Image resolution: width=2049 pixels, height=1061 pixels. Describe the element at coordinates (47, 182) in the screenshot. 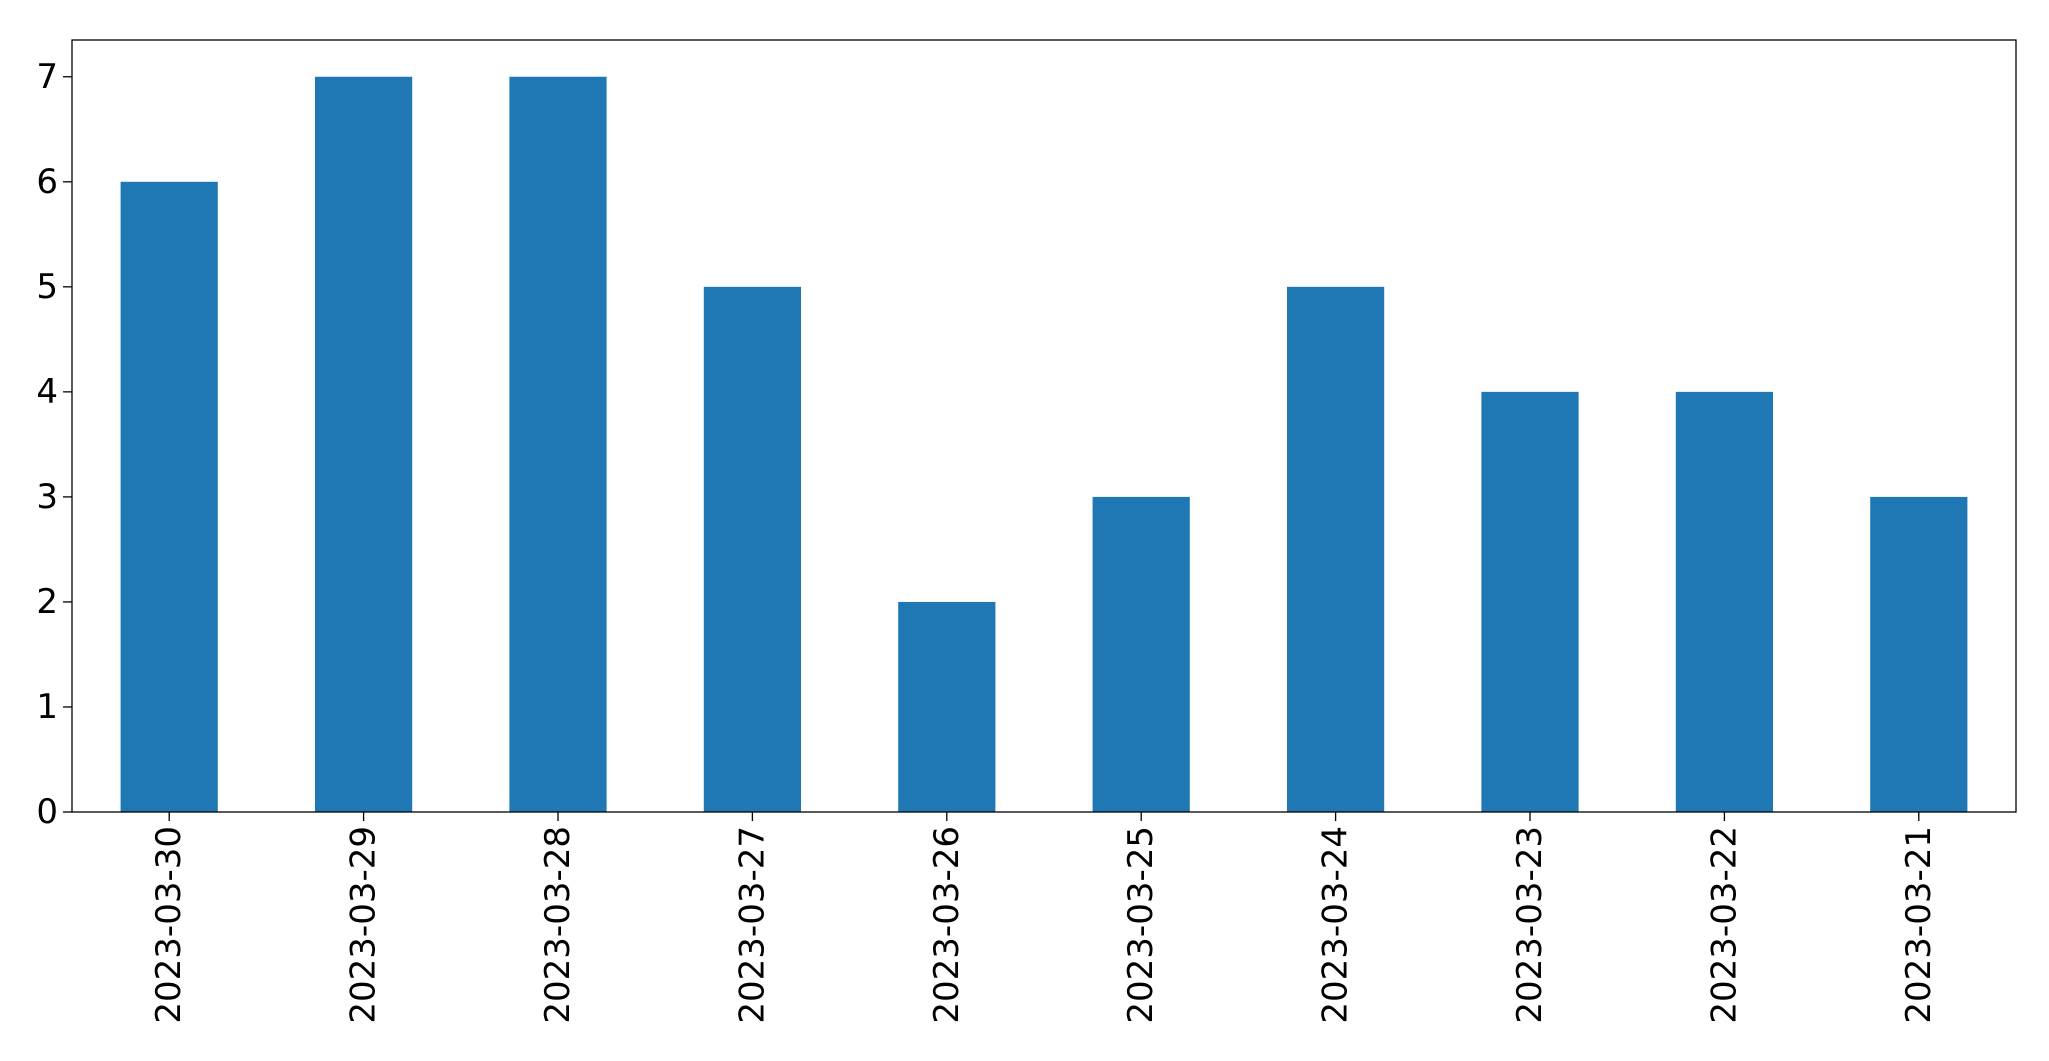

I see `y-tick-label: 6` at that location.